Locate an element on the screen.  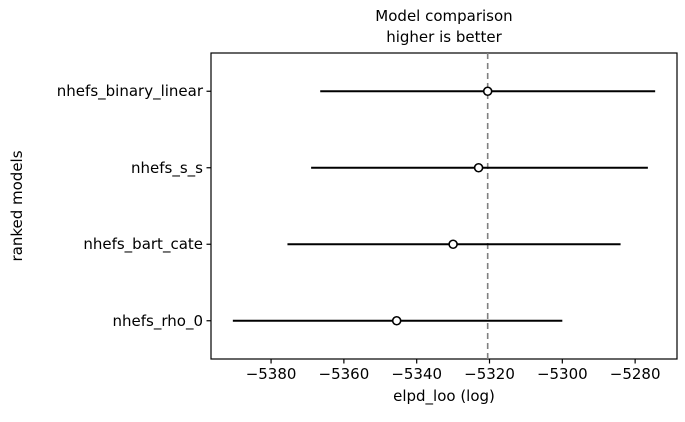
ytick-label-nhefs-binary-linear: nhefs_binary_linear is located at coordinates (129, 91).